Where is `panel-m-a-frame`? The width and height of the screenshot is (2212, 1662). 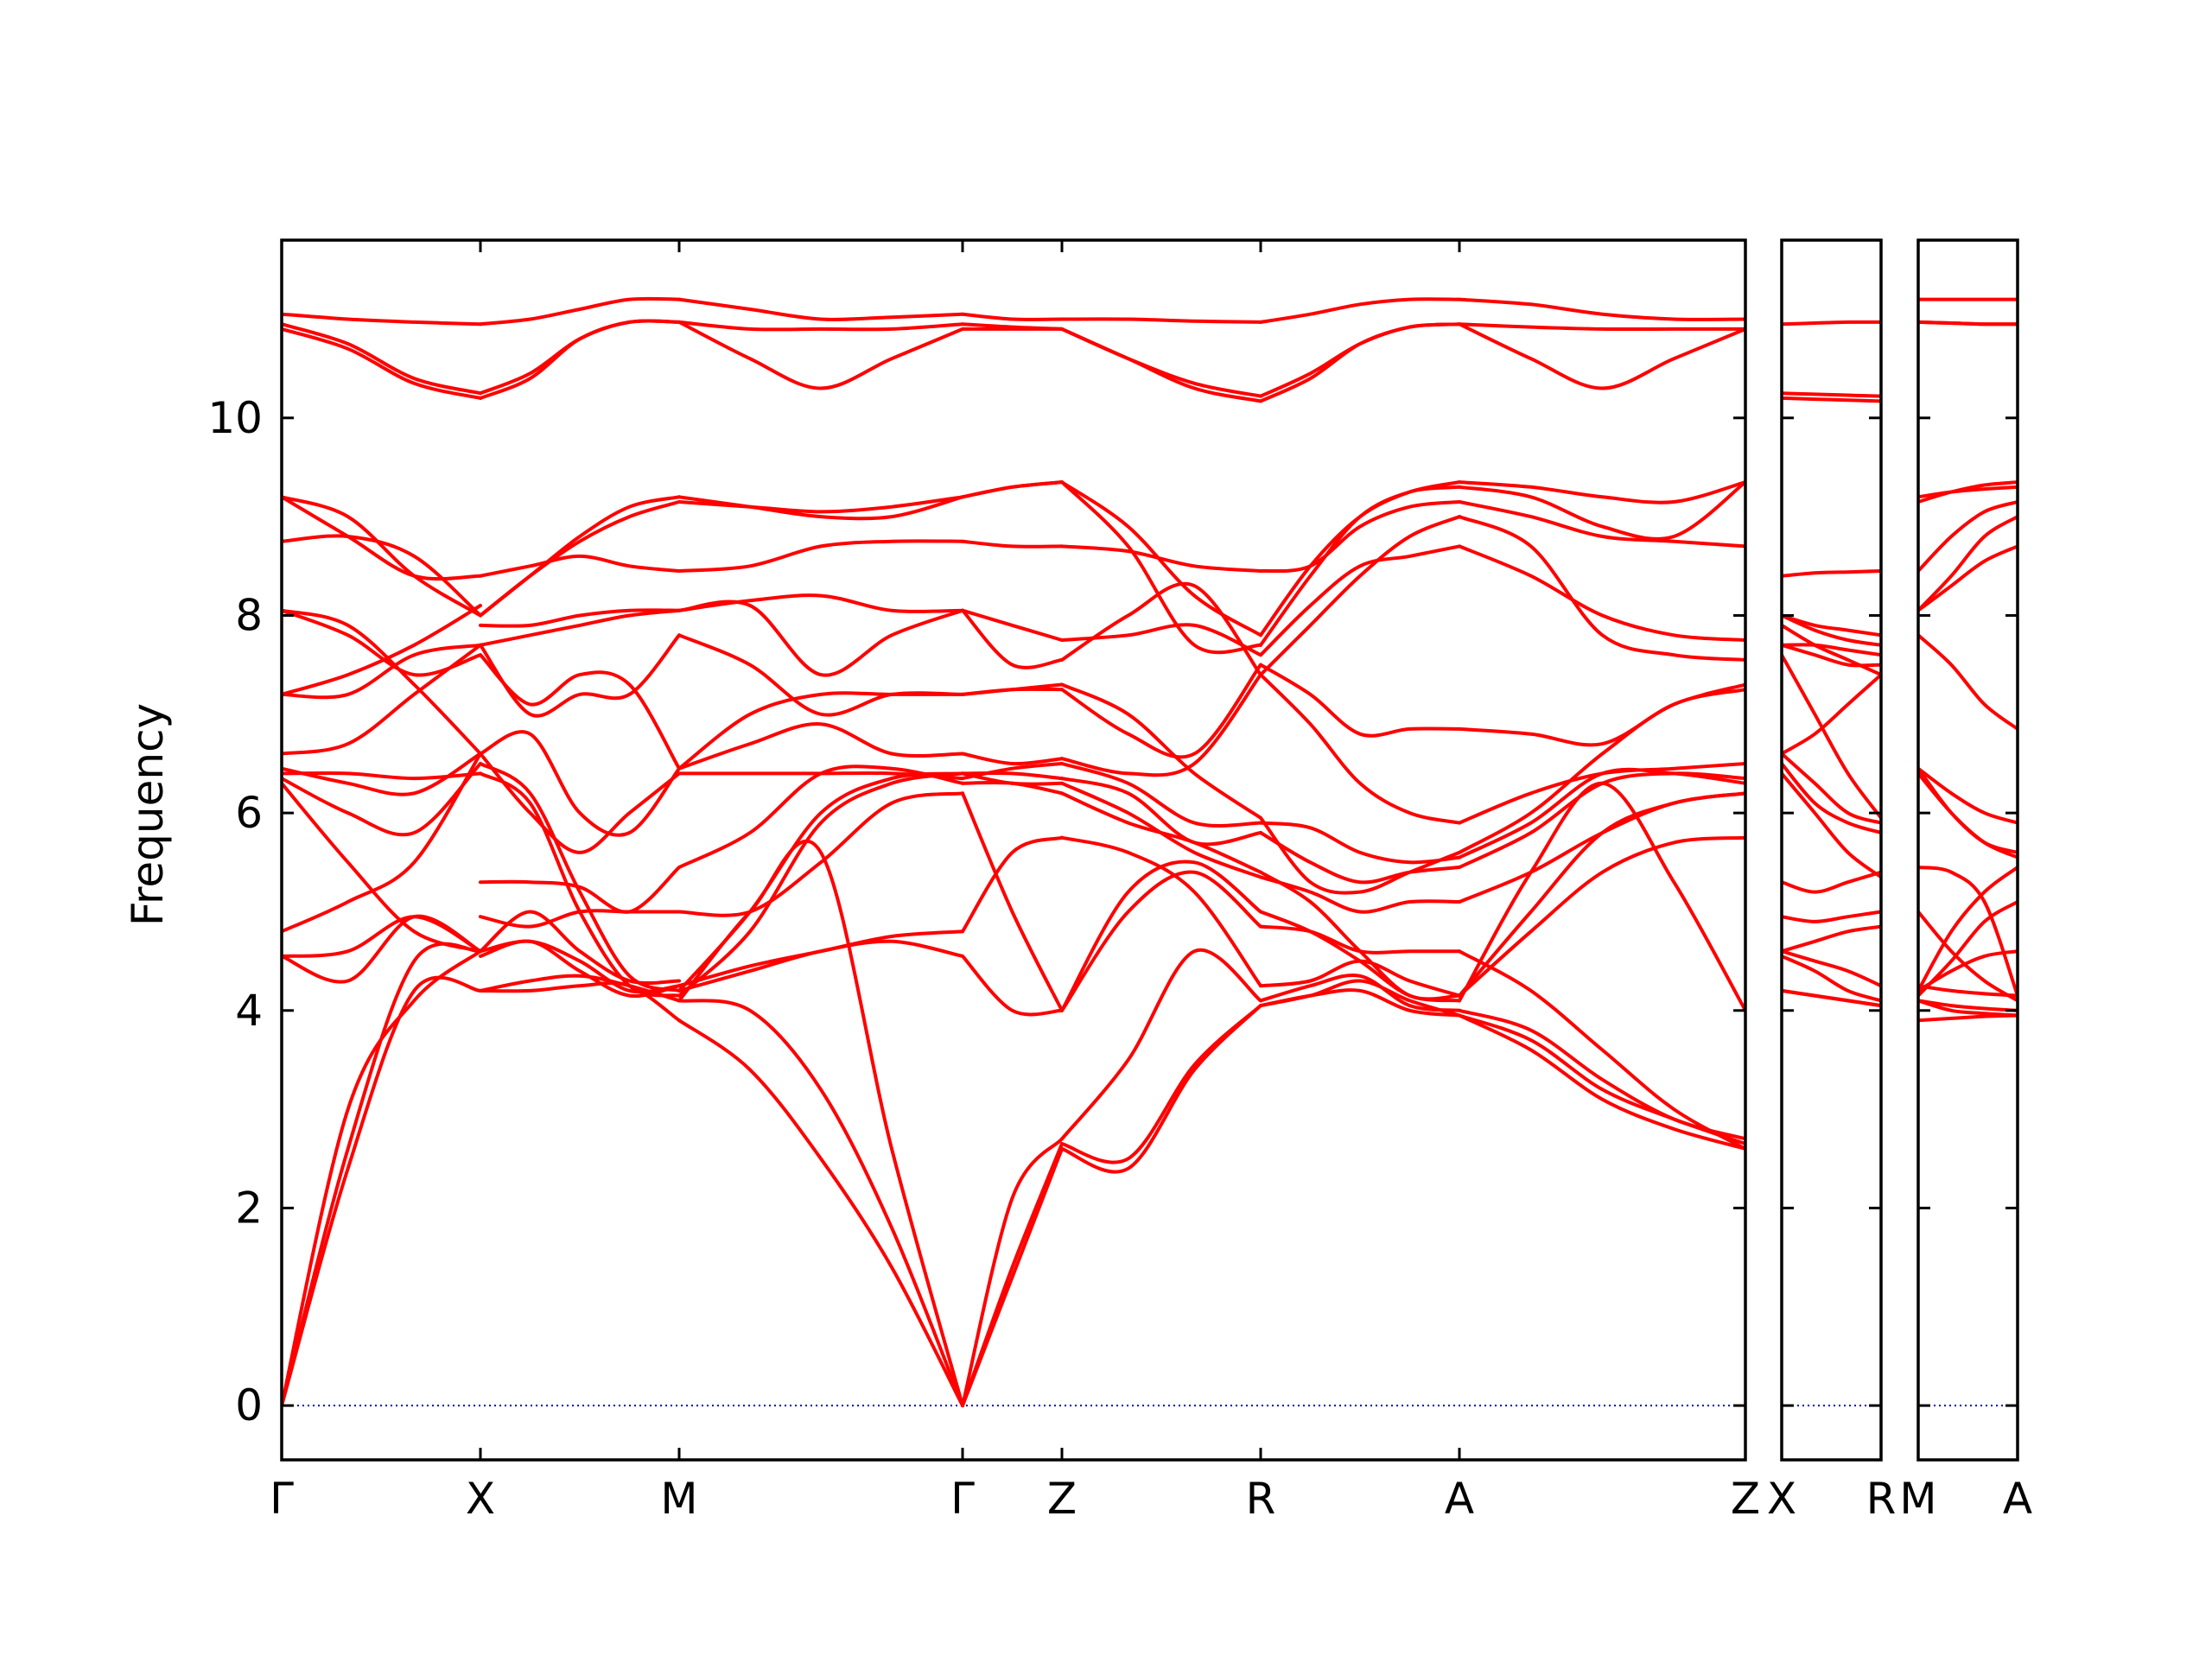
panel-m-a-frame is located at coordinates (1967, 850).